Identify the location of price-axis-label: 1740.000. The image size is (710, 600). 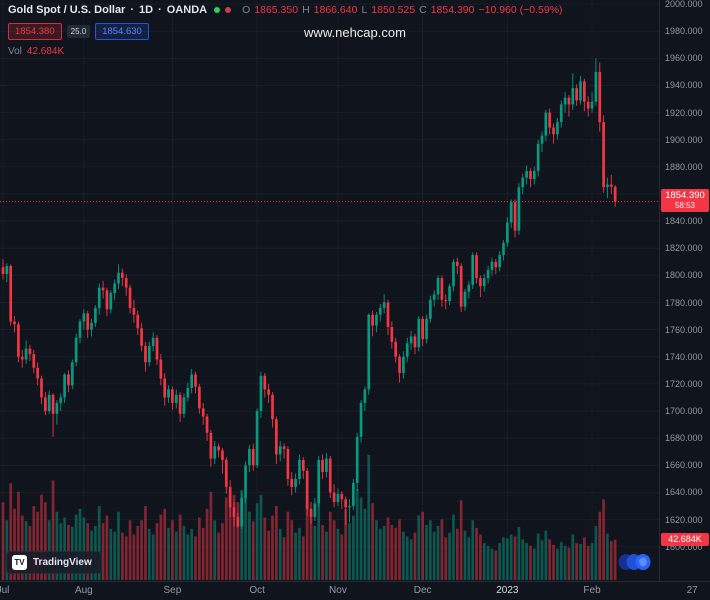
(684, 356).